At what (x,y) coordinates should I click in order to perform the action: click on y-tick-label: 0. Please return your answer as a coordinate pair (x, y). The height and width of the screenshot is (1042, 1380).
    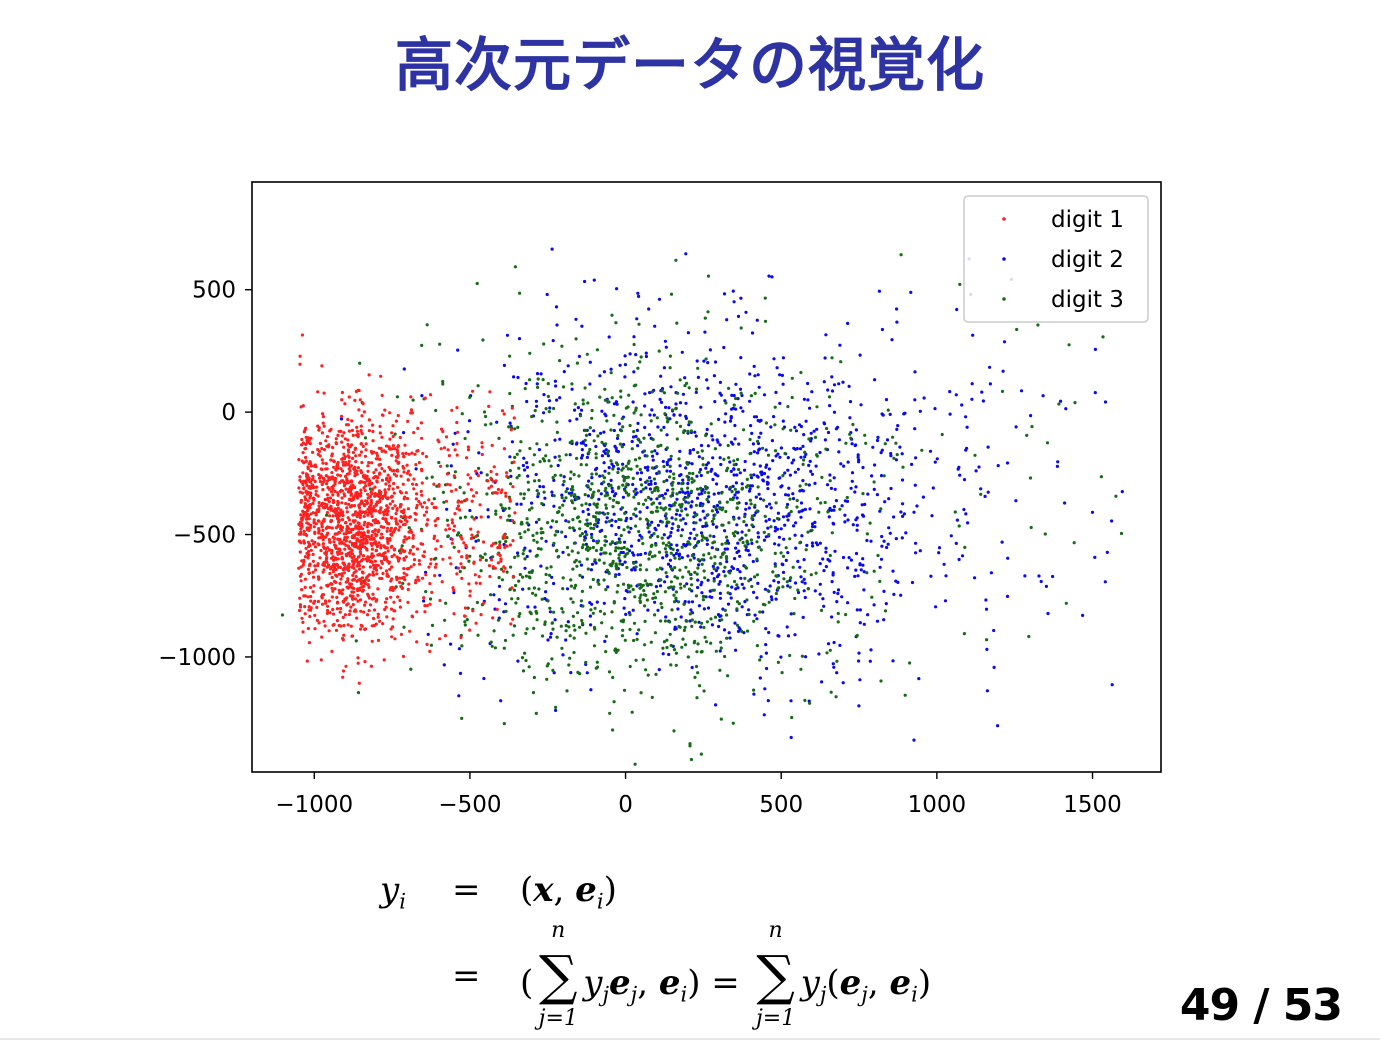
    Looking at the image, I should click on (228, 413).